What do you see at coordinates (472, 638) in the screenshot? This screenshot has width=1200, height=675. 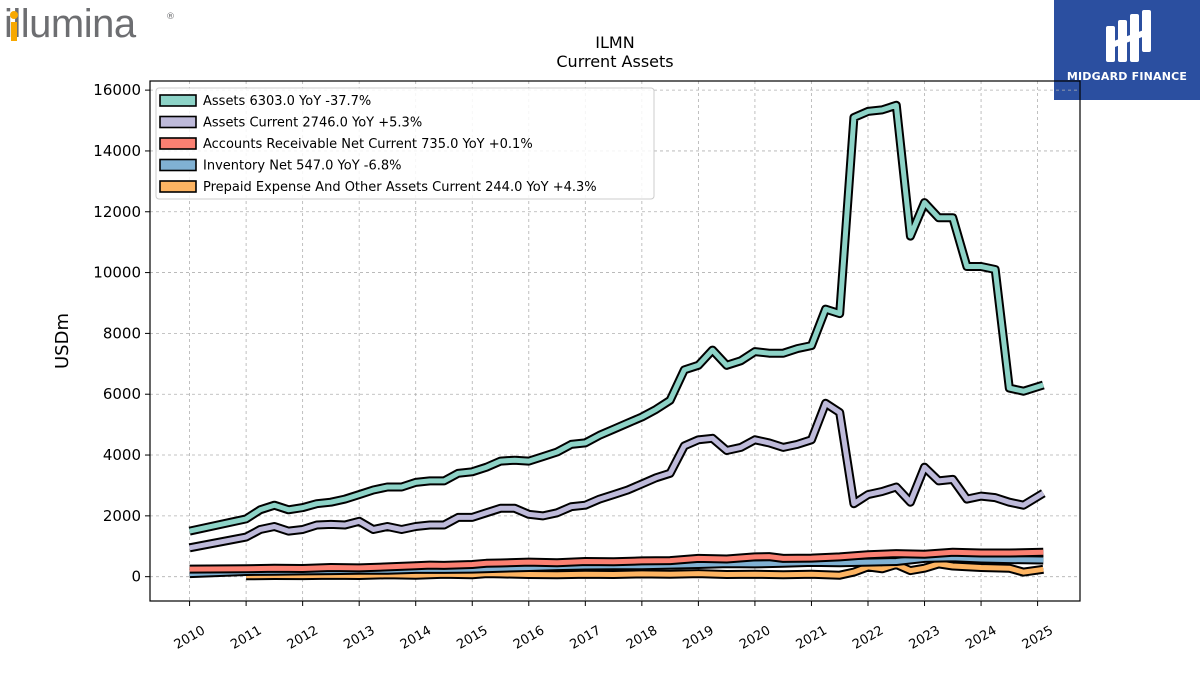 I see `x-tick-label: 2015` at bounding box center [472, 638].